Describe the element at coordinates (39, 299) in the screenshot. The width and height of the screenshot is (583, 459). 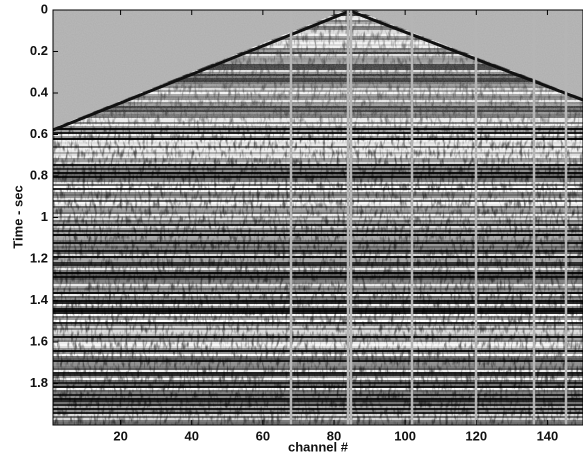
I see `y-tick-label: 1.4` at that location.